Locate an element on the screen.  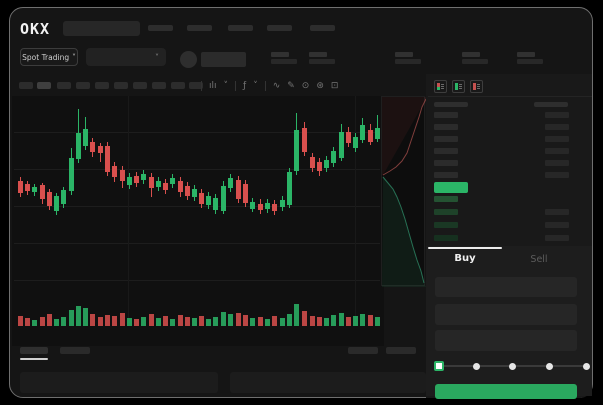
tab-buy: Buy is located at coordinates (465, 258).